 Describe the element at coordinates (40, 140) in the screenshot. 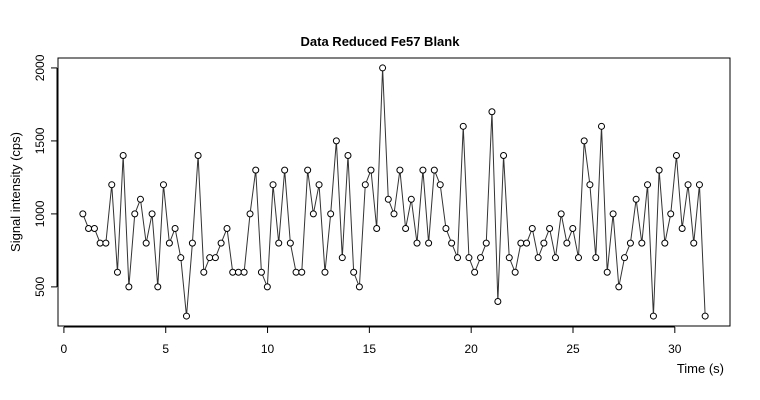

I see `y-tick-label: 1500` at that location.